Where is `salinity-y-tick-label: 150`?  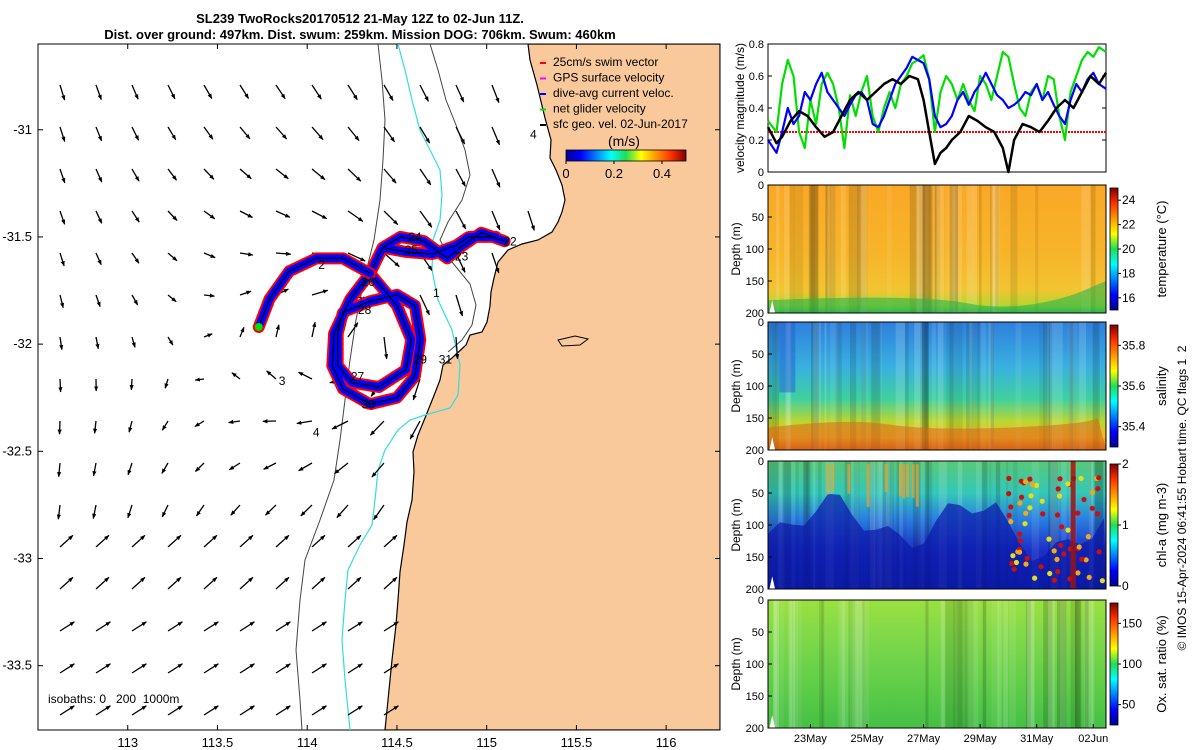 salinity-y-tick-label: 150 is located at coordinates (755, 419).